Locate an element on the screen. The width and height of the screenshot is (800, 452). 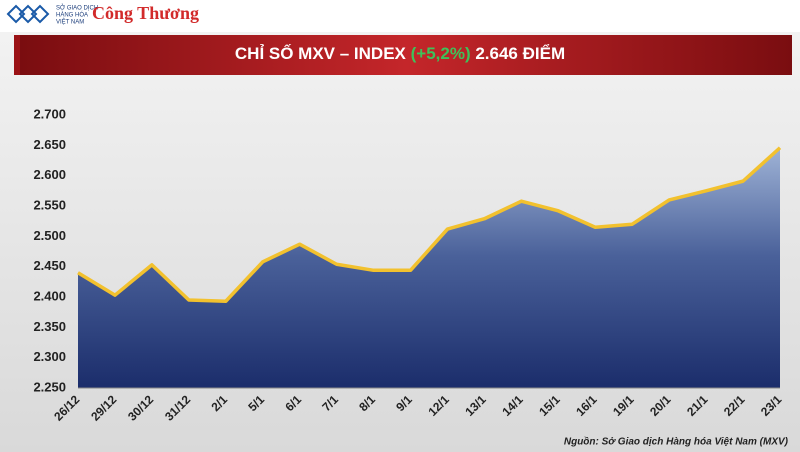
logo-line: SỞ GIAO DỊCH is located at coordinates (77, 8).